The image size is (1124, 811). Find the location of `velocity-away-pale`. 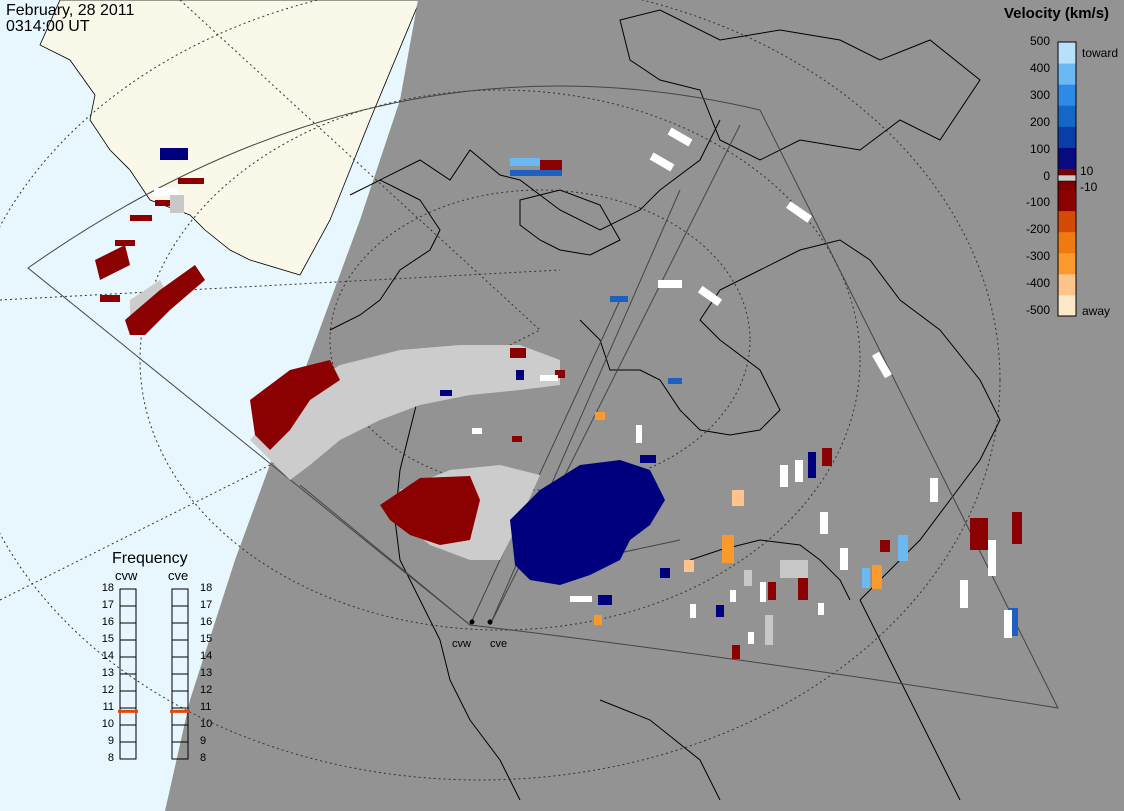

velocity-away-pale is located at coordinates (714, 531).